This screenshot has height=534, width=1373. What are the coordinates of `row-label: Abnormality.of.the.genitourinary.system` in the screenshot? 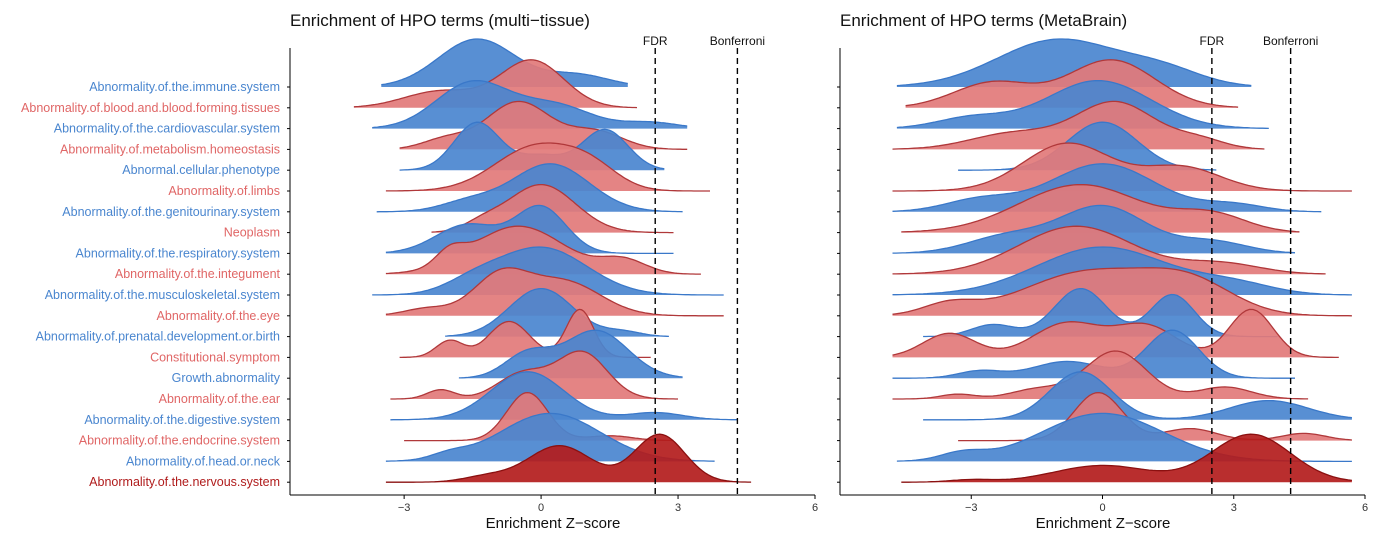 It's located at (171, 212).